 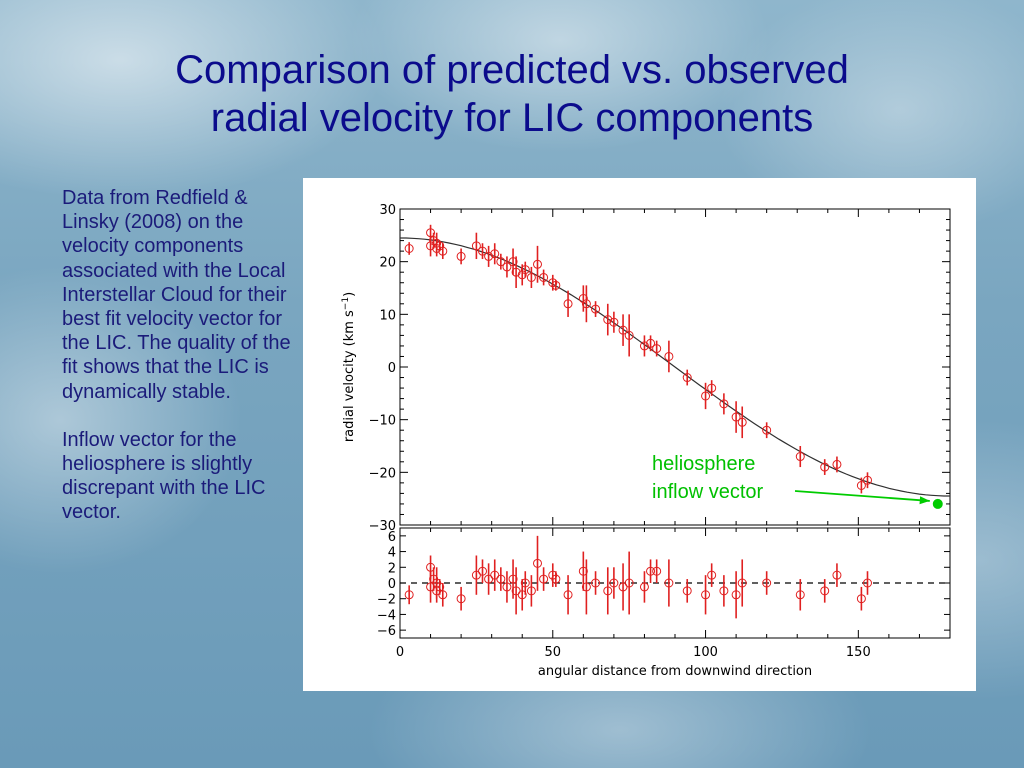 What do you see at coordinates (387, 315) in the screenshot?
I see `top-ytick-label: 10` at bounding box center [387, 315].